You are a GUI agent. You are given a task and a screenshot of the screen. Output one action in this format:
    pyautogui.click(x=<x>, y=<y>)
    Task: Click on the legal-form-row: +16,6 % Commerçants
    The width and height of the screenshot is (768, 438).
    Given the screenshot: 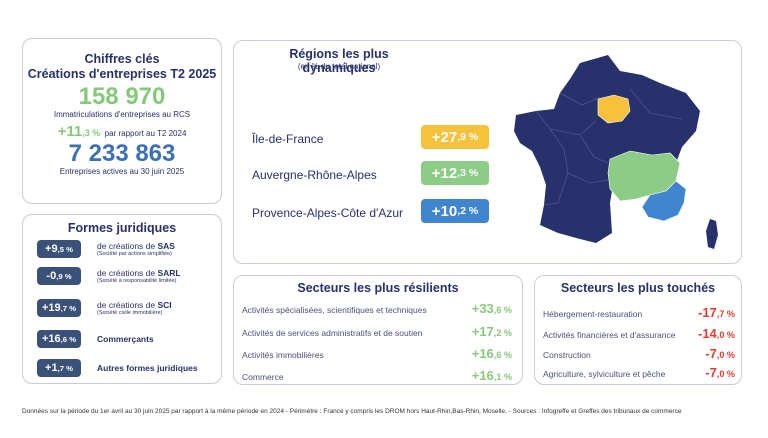 What is the action you would take?
    pyautogui.click(x=95, y=339)
    